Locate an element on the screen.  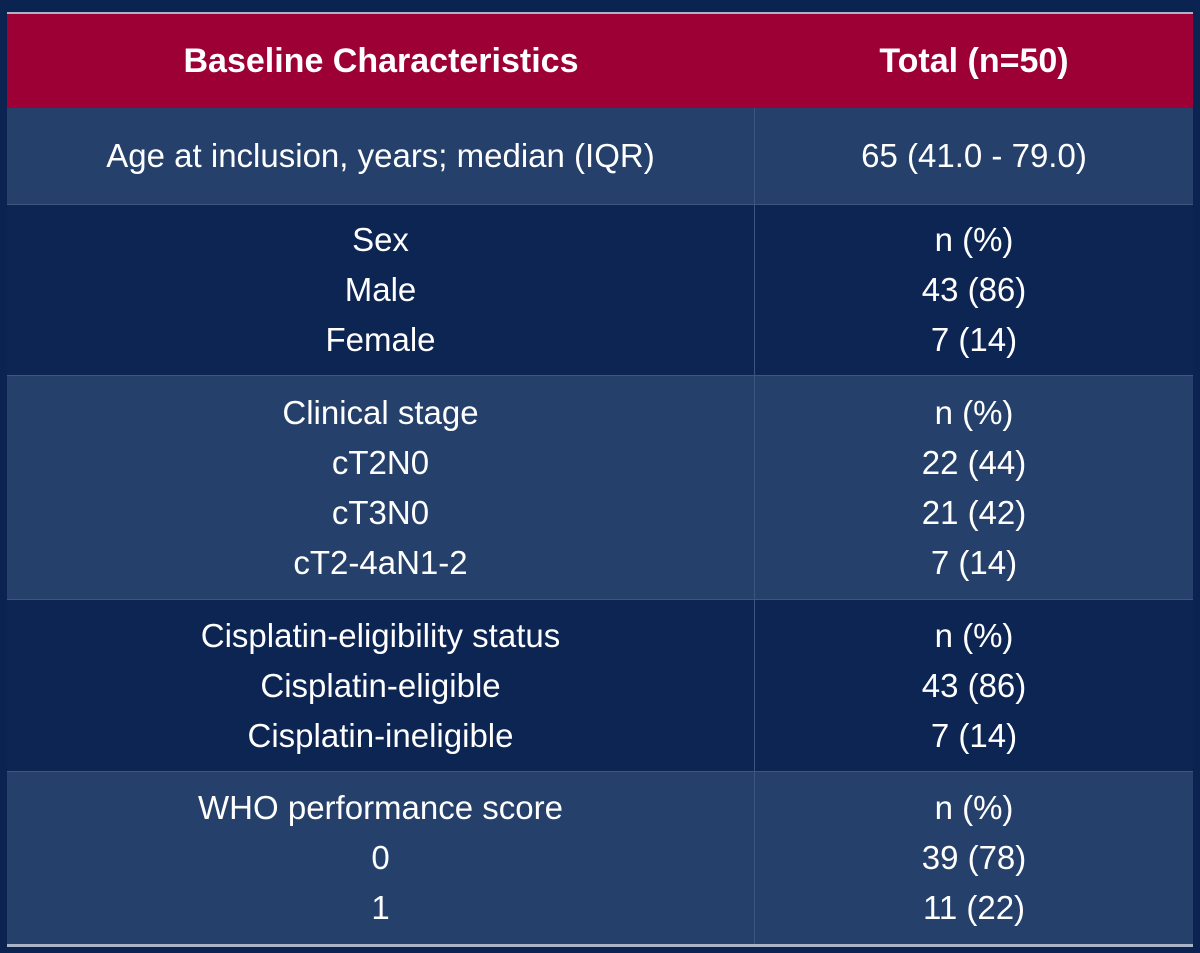
header-cell: Baseline Characteristics is located at coordinates (381, 60).